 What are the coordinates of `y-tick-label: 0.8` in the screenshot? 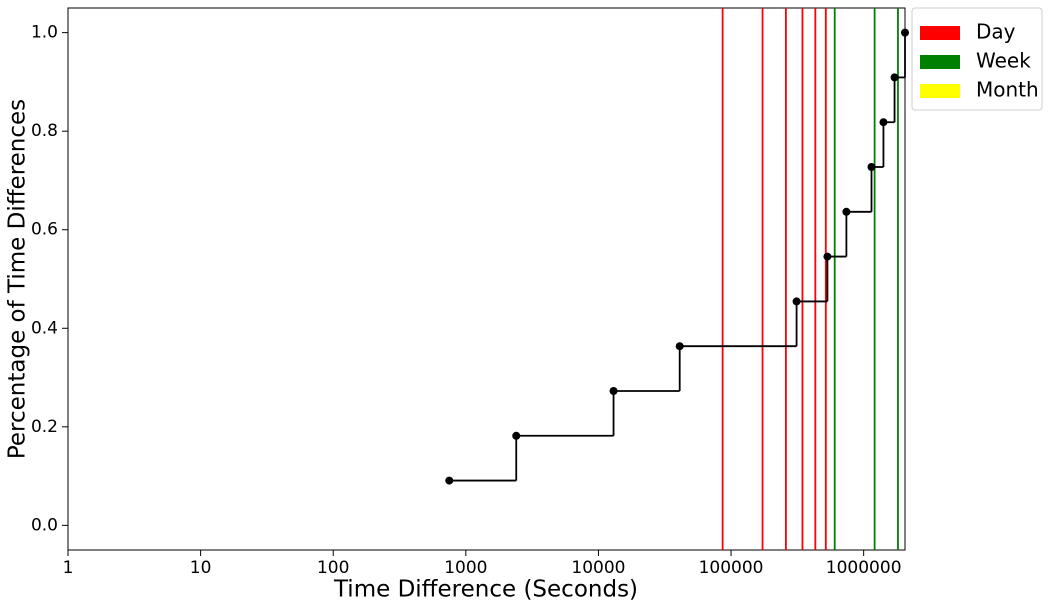 It's located at (44, 131).